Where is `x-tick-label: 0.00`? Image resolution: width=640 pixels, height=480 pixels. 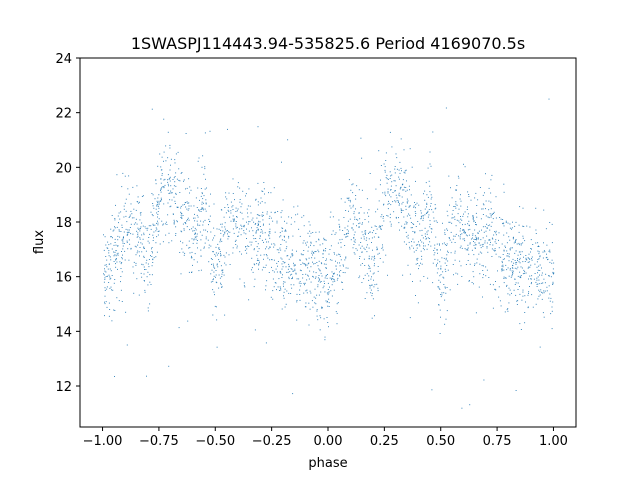 x-tick-label: 0.00 is located at coordinates (328, 441).